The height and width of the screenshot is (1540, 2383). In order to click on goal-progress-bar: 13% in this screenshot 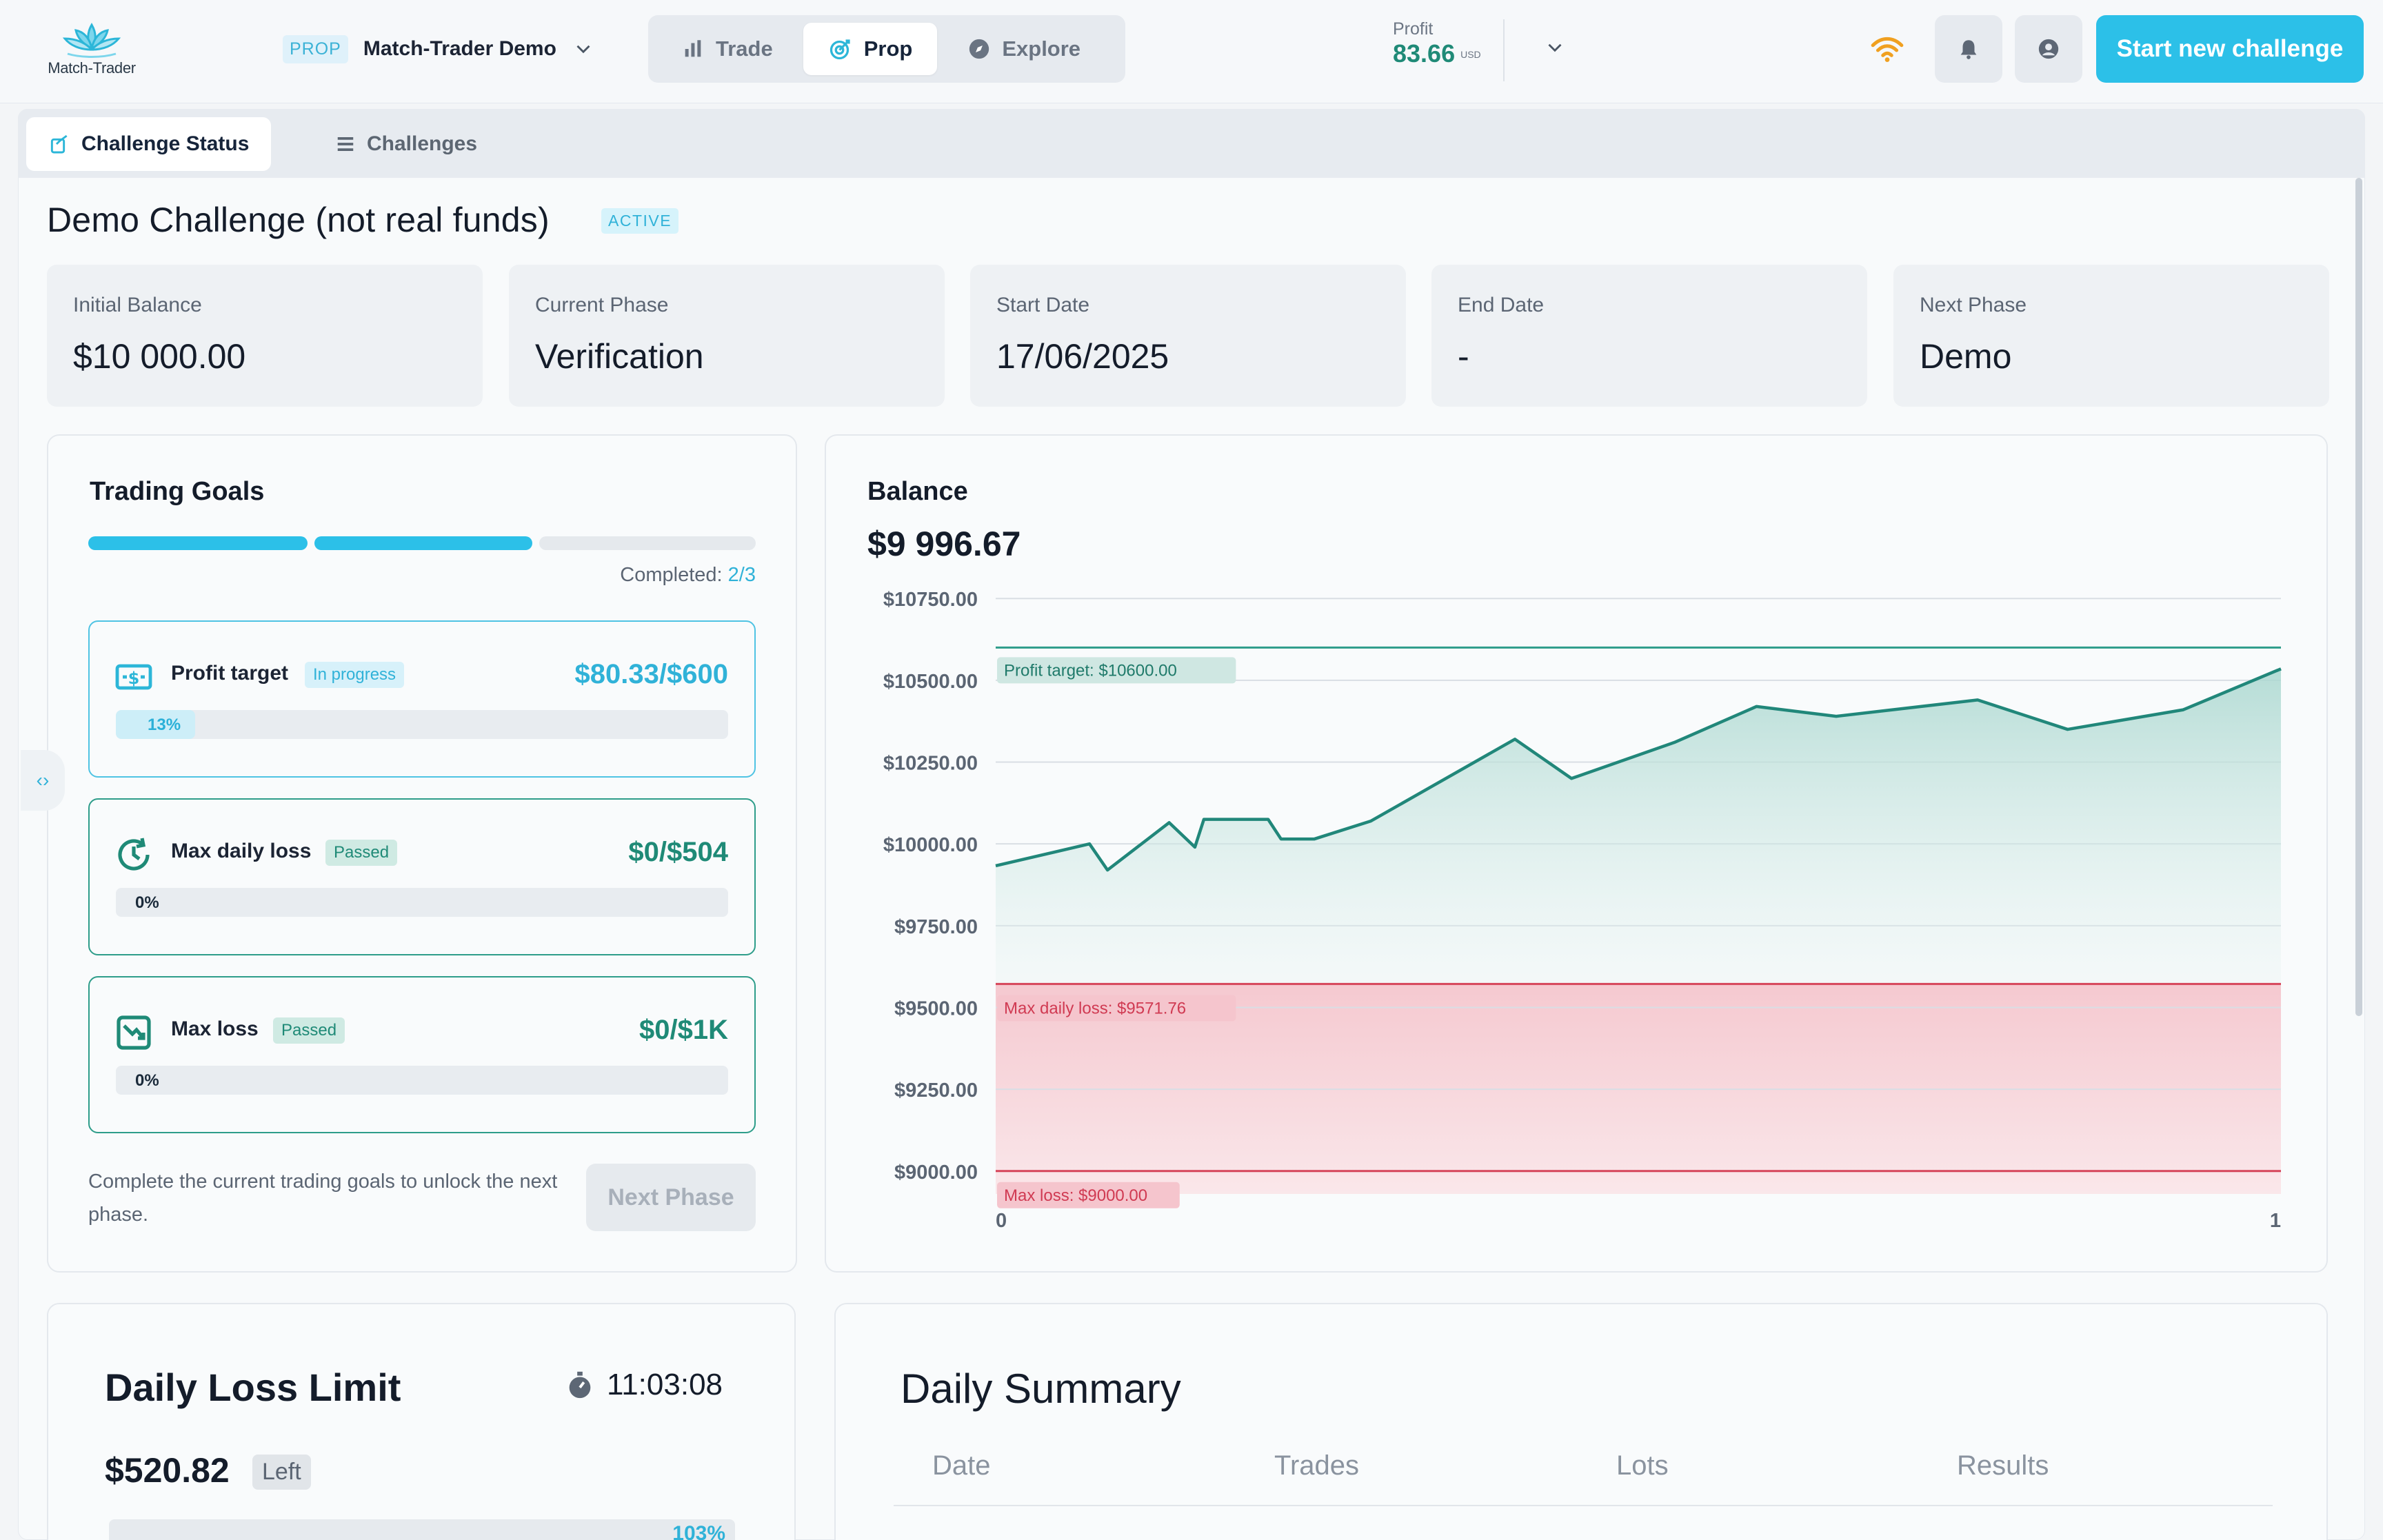, I will do `click(422, 725)`.